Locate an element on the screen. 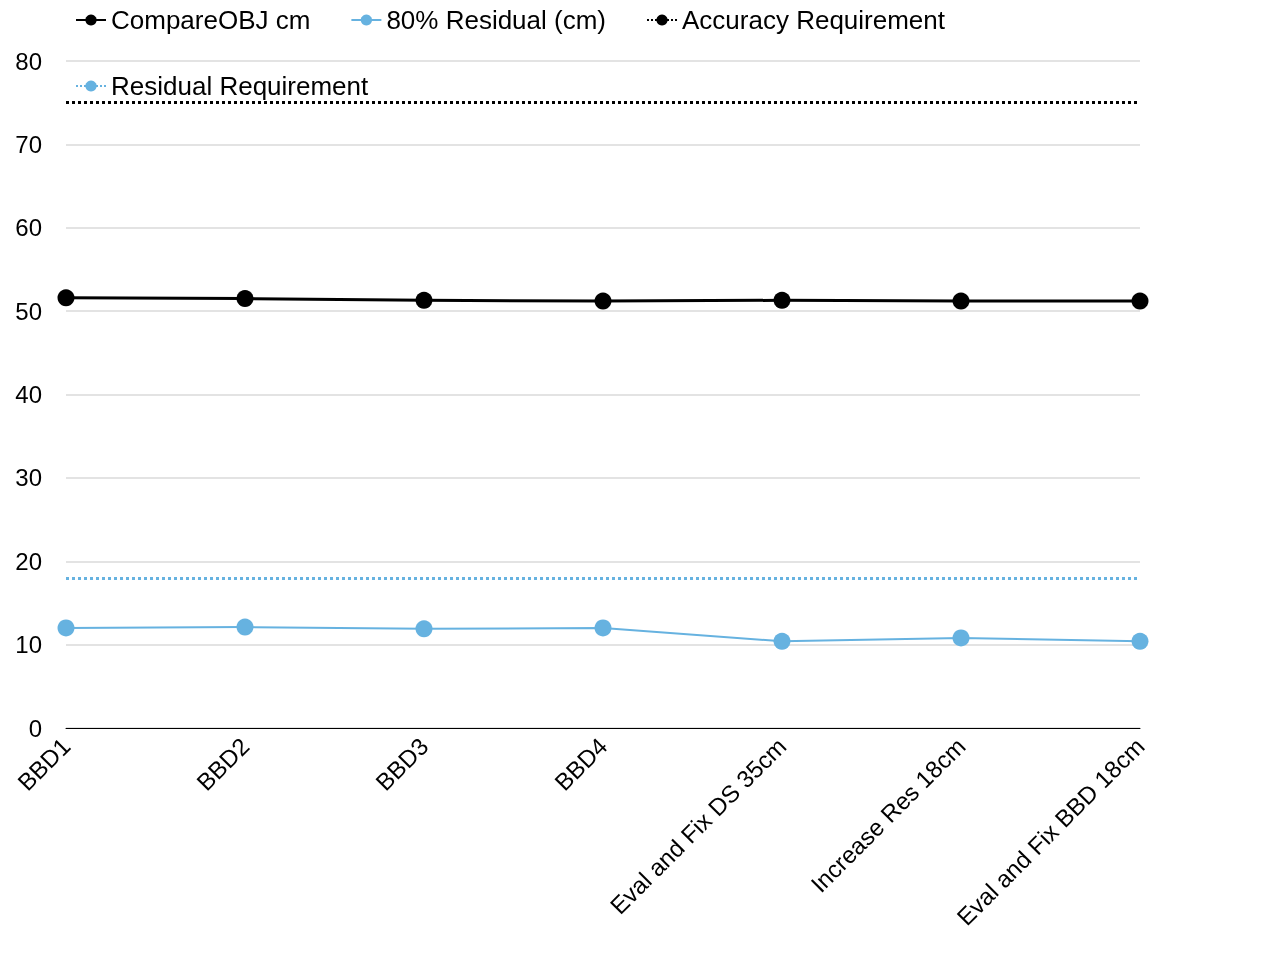  y-tick-label: 70 is located at coordinates (28, 144).